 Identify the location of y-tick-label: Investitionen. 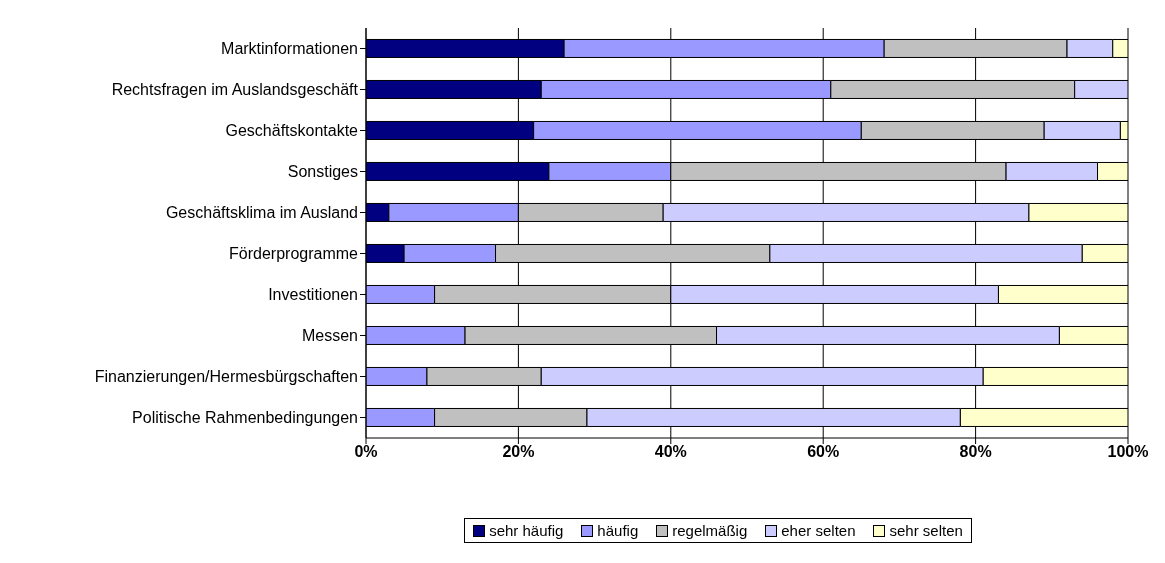
(313, 295).